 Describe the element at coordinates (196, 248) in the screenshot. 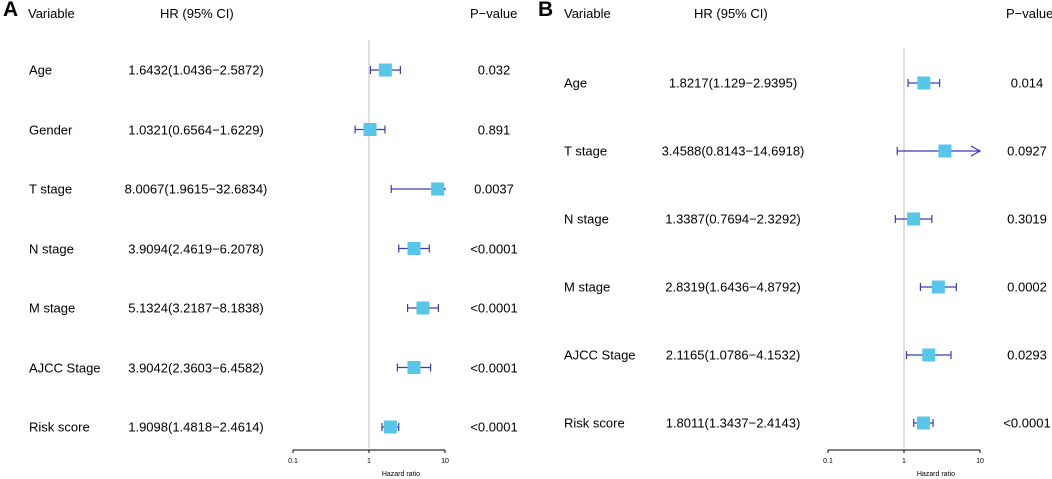

I see `row-hr-n-stage: 3.9094(2.4619−6.2078)` at that location.